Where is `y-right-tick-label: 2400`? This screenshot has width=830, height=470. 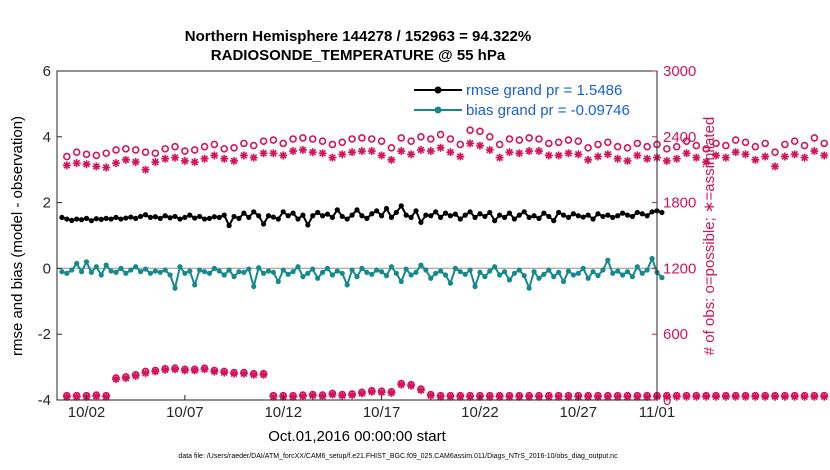 y-right-tick-label: 2400 is located at coordinates (679, 137).